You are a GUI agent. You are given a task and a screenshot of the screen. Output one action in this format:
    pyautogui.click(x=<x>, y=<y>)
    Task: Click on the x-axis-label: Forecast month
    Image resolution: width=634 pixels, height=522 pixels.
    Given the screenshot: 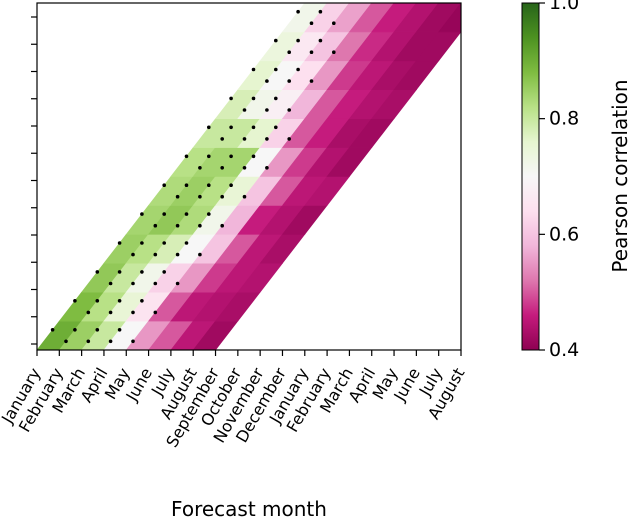 What is the action you would take?
    pyautogui.click(x=249, y=509)
    